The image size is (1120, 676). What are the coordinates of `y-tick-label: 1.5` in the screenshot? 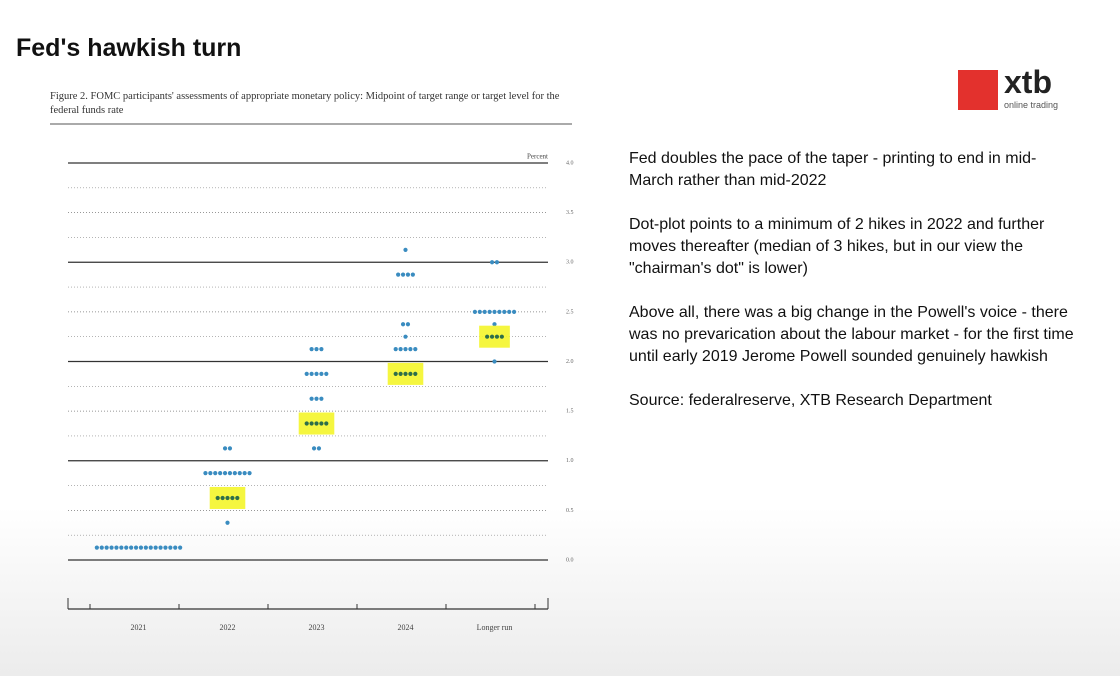 It's located at (570, 412).